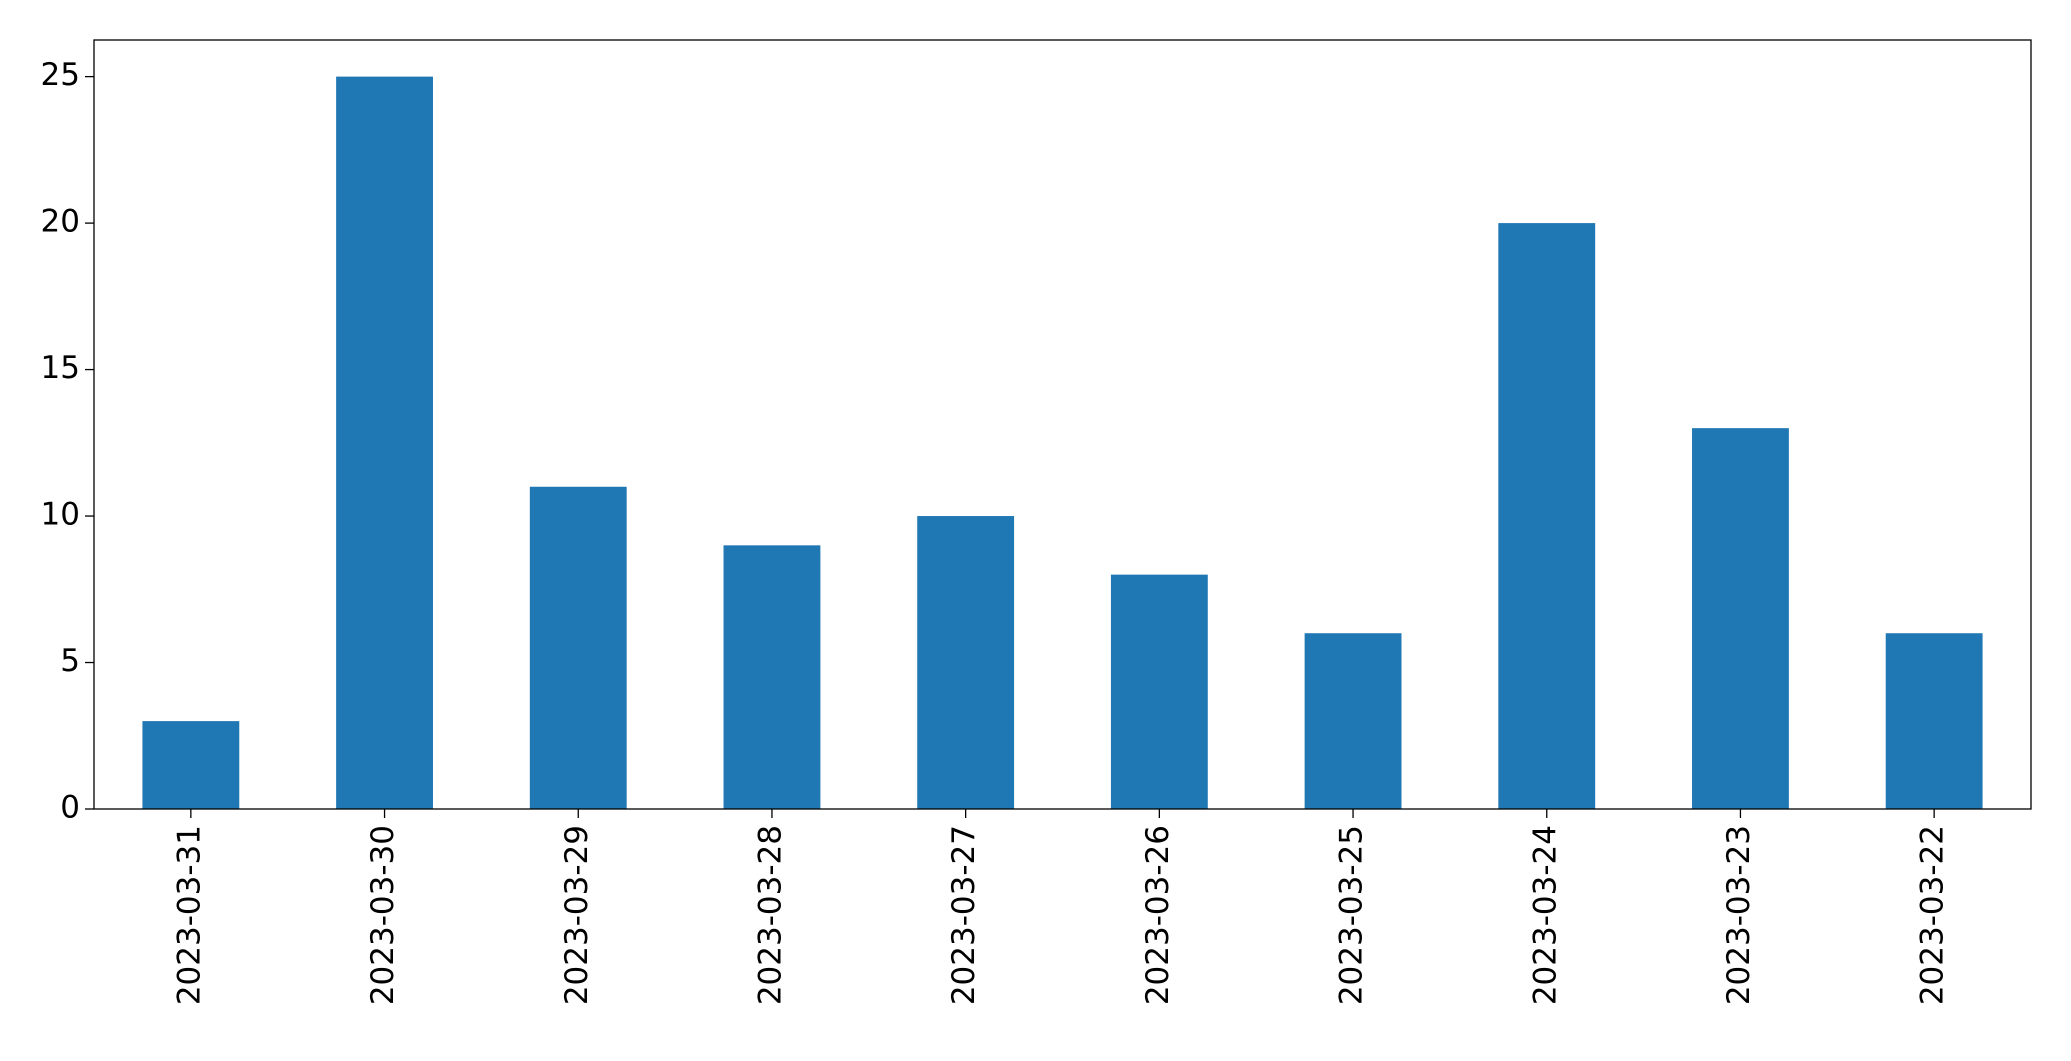 The image size is (2071, 1061). I want to click on y-tick-label: 25, so click(60, 75).